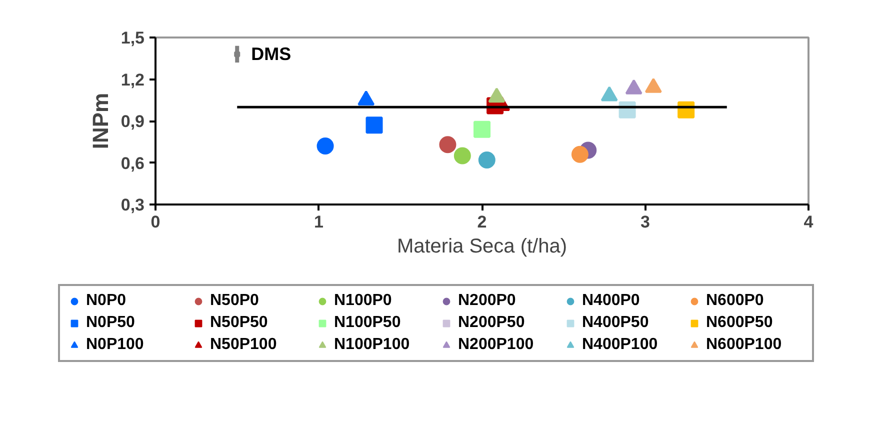 The width and height of the screenshot is (872, 435). I want to click on legend-label: N400P100, so click(620, 345).